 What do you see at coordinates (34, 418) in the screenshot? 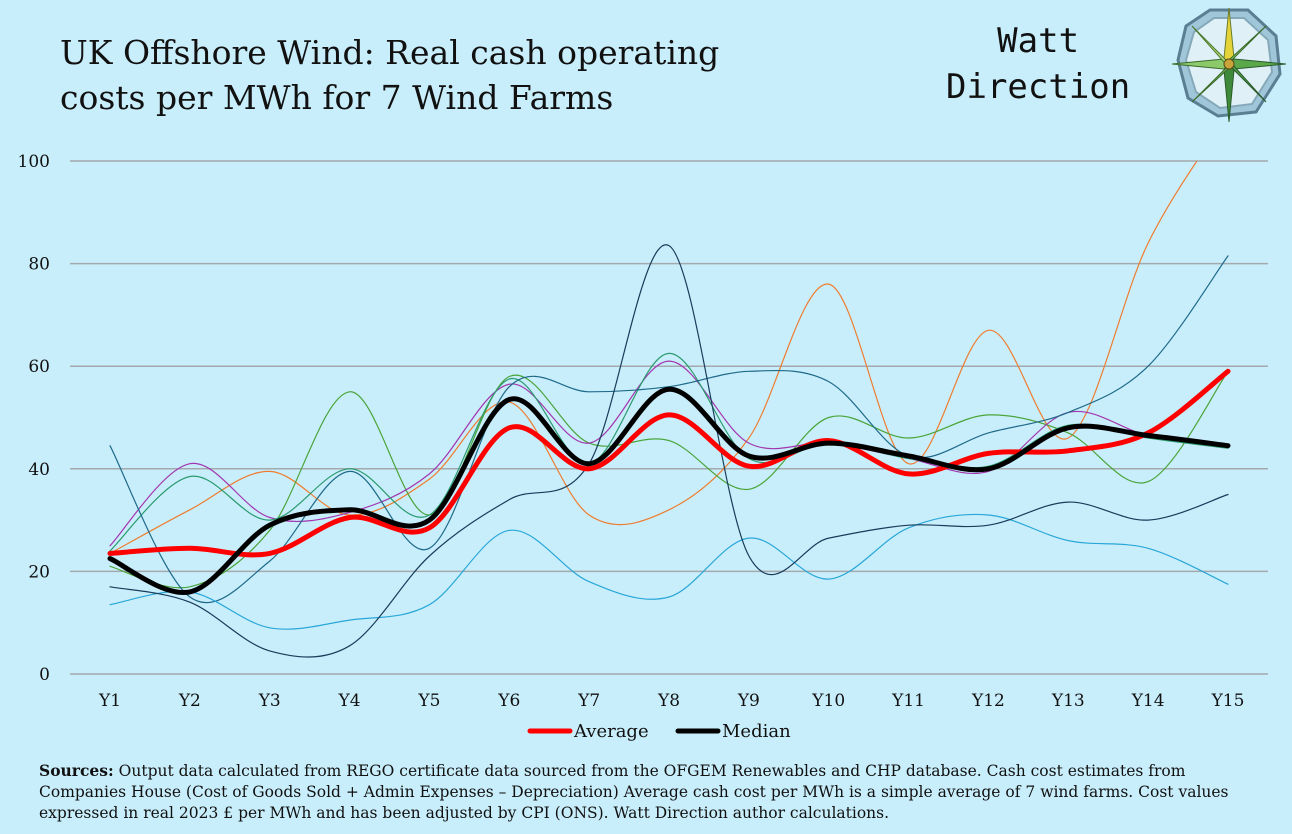
I see `y-axis-tick-labels: 0 20 40 60 80 100` at bounding box center [34, 418].